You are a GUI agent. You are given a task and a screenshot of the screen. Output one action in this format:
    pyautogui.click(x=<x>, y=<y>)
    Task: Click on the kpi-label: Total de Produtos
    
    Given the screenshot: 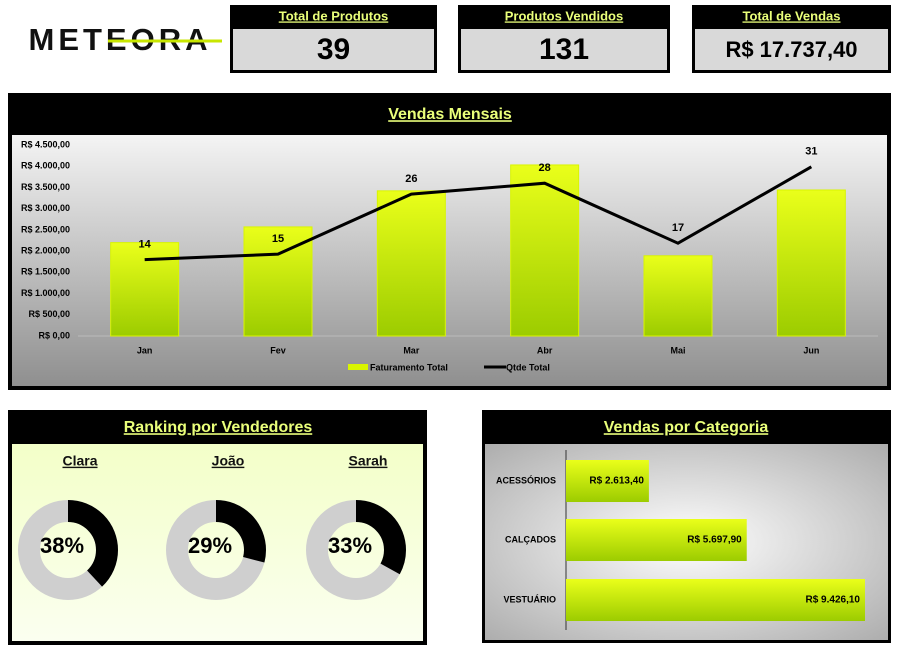 What is the action you would take?
    pyautogui.click(x=334, y=15)
    